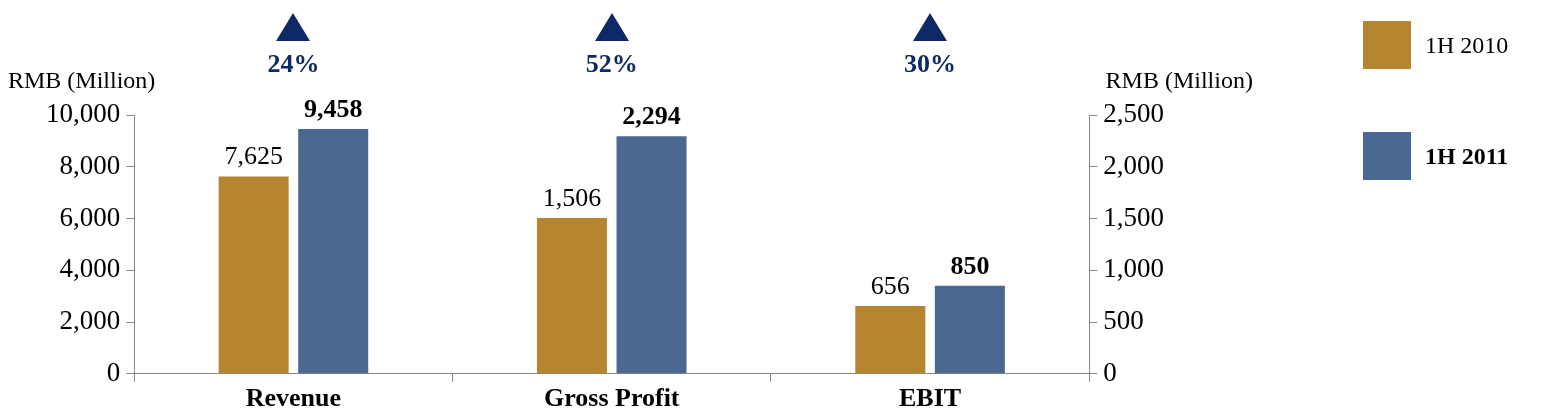 This screenshot has height=417, width=1550. I want to click on y2-tick-label: 1,500, so click(1133, 216).